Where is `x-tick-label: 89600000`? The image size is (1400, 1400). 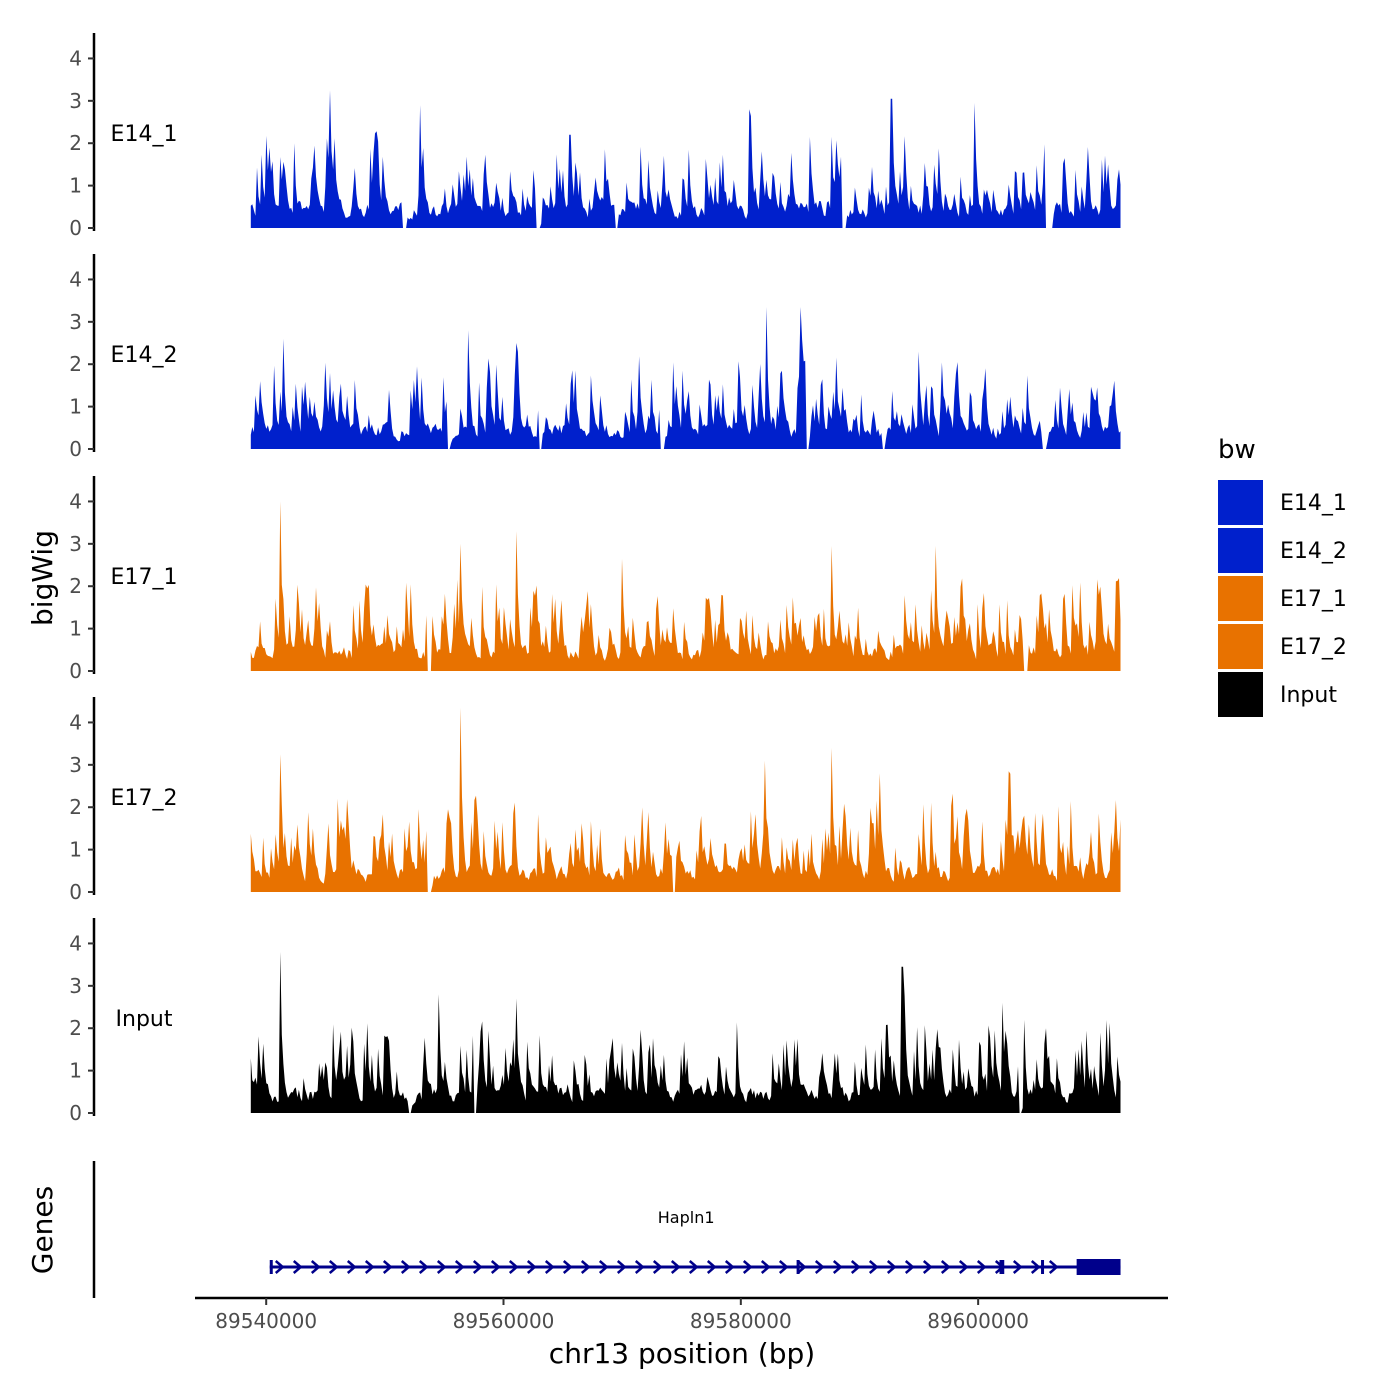 x-tick-label: 89600000 is located at coordinates (978, 1321).